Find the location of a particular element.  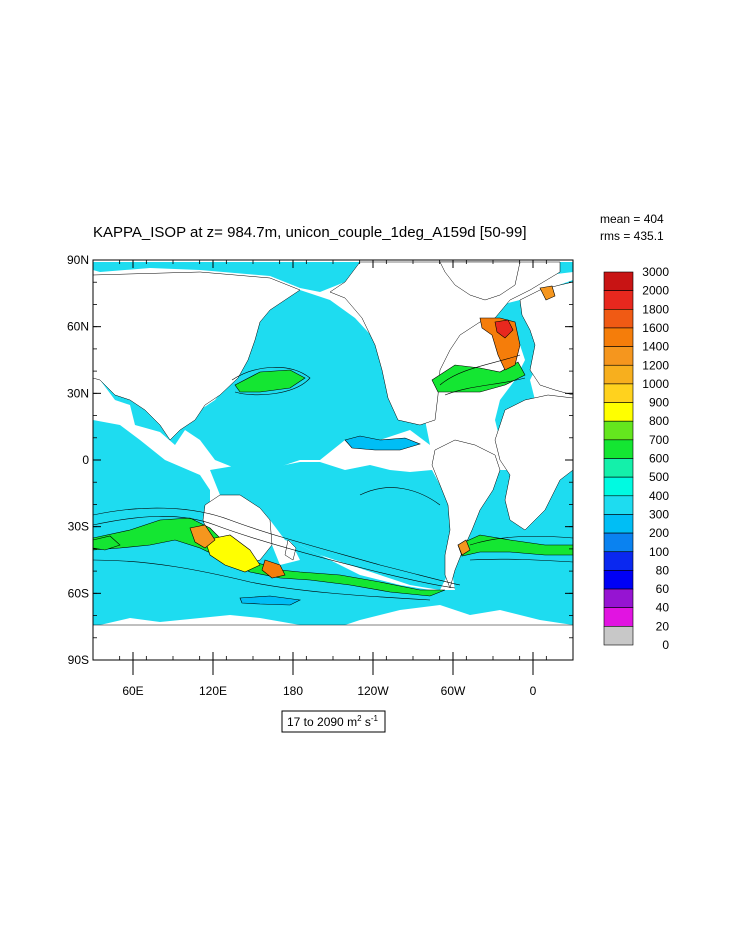

units-exp: 2 is located at coordinates (359, 718).